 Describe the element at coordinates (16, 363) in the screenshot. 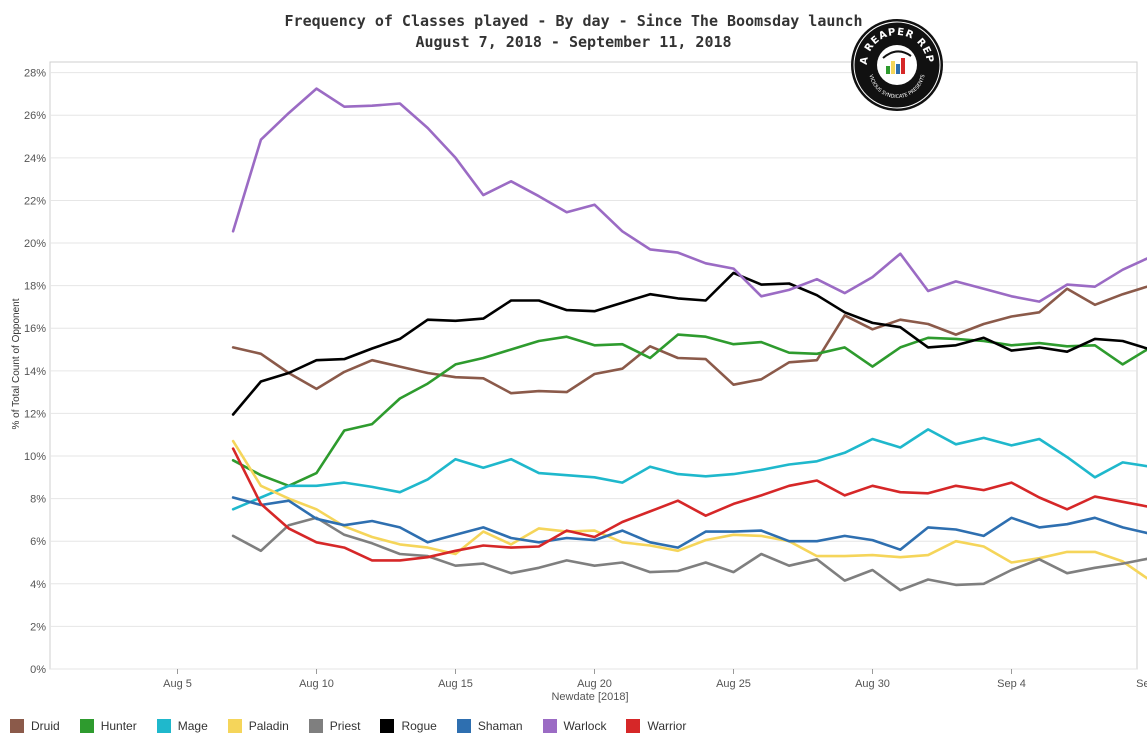

I see `y-axis-label: % of Total Count of Opponent` at that location.